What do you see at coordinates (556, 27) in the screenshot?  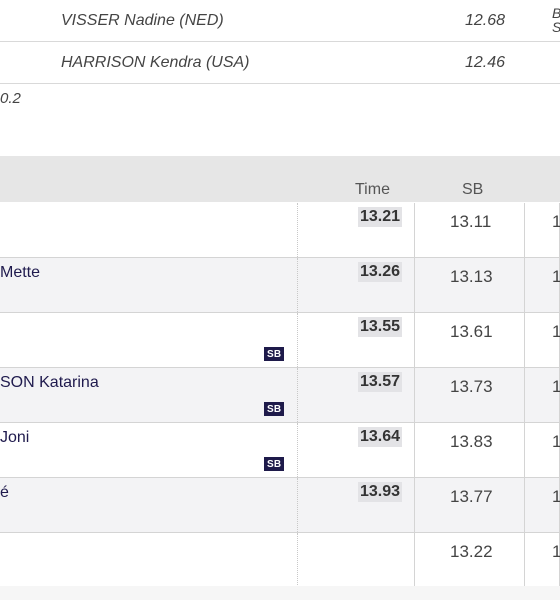 I see `record-flag-line2: S` at bounding box center [556, 27].